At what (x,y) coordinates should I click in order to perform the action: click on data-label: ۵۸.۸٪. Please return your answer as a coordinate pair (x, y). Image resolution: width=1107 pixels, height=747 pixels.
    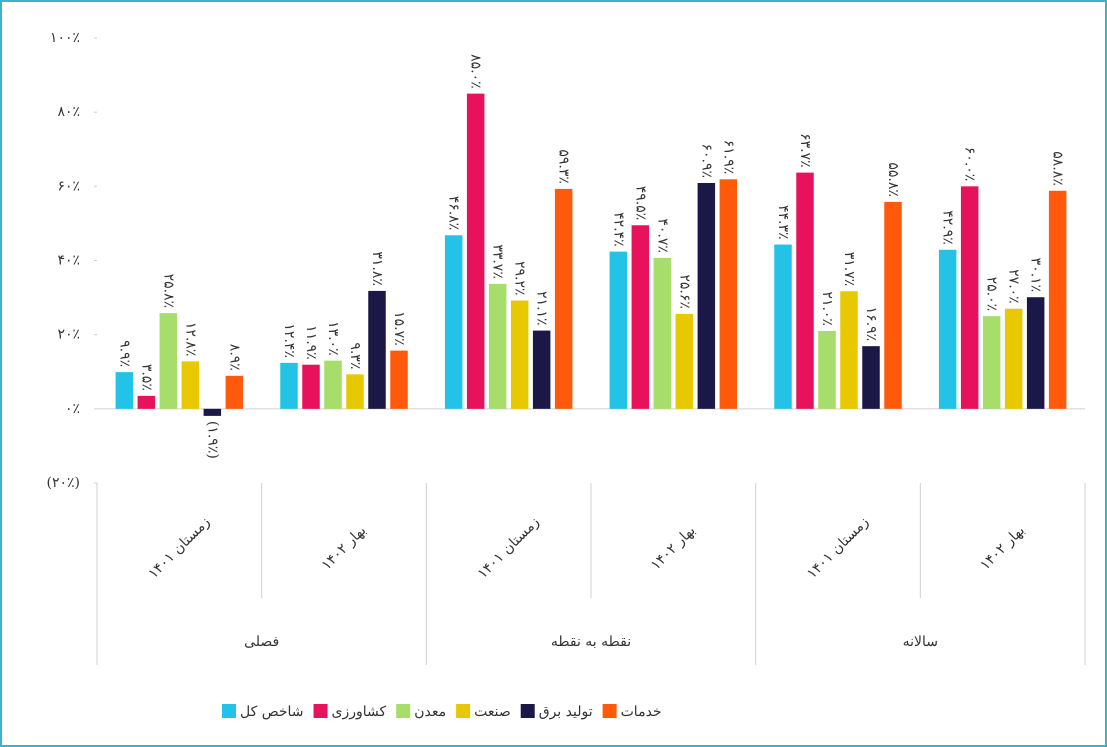
    Looking at the image, I should click on (1058, 168).